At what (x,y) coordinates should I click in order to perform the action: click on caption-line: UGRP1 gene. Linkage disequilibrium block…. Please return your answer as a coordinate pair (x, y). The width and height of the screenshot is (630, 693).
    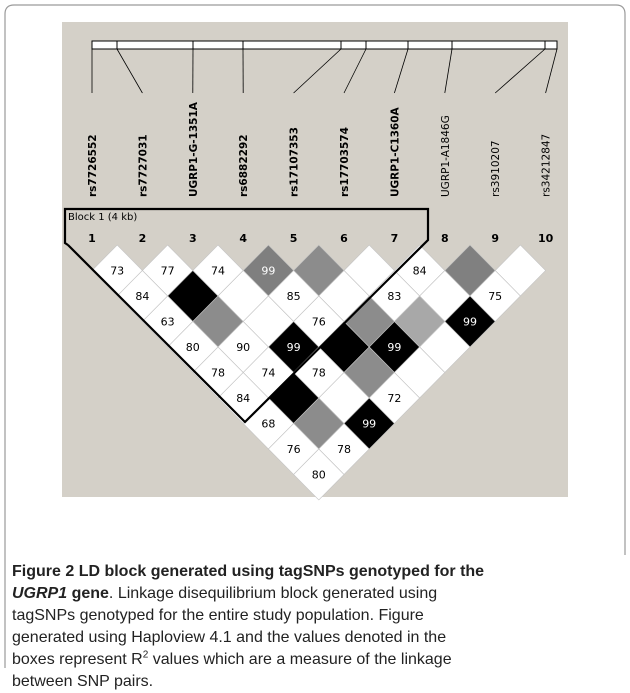
    Looking at the image, I should click on (318, 594).